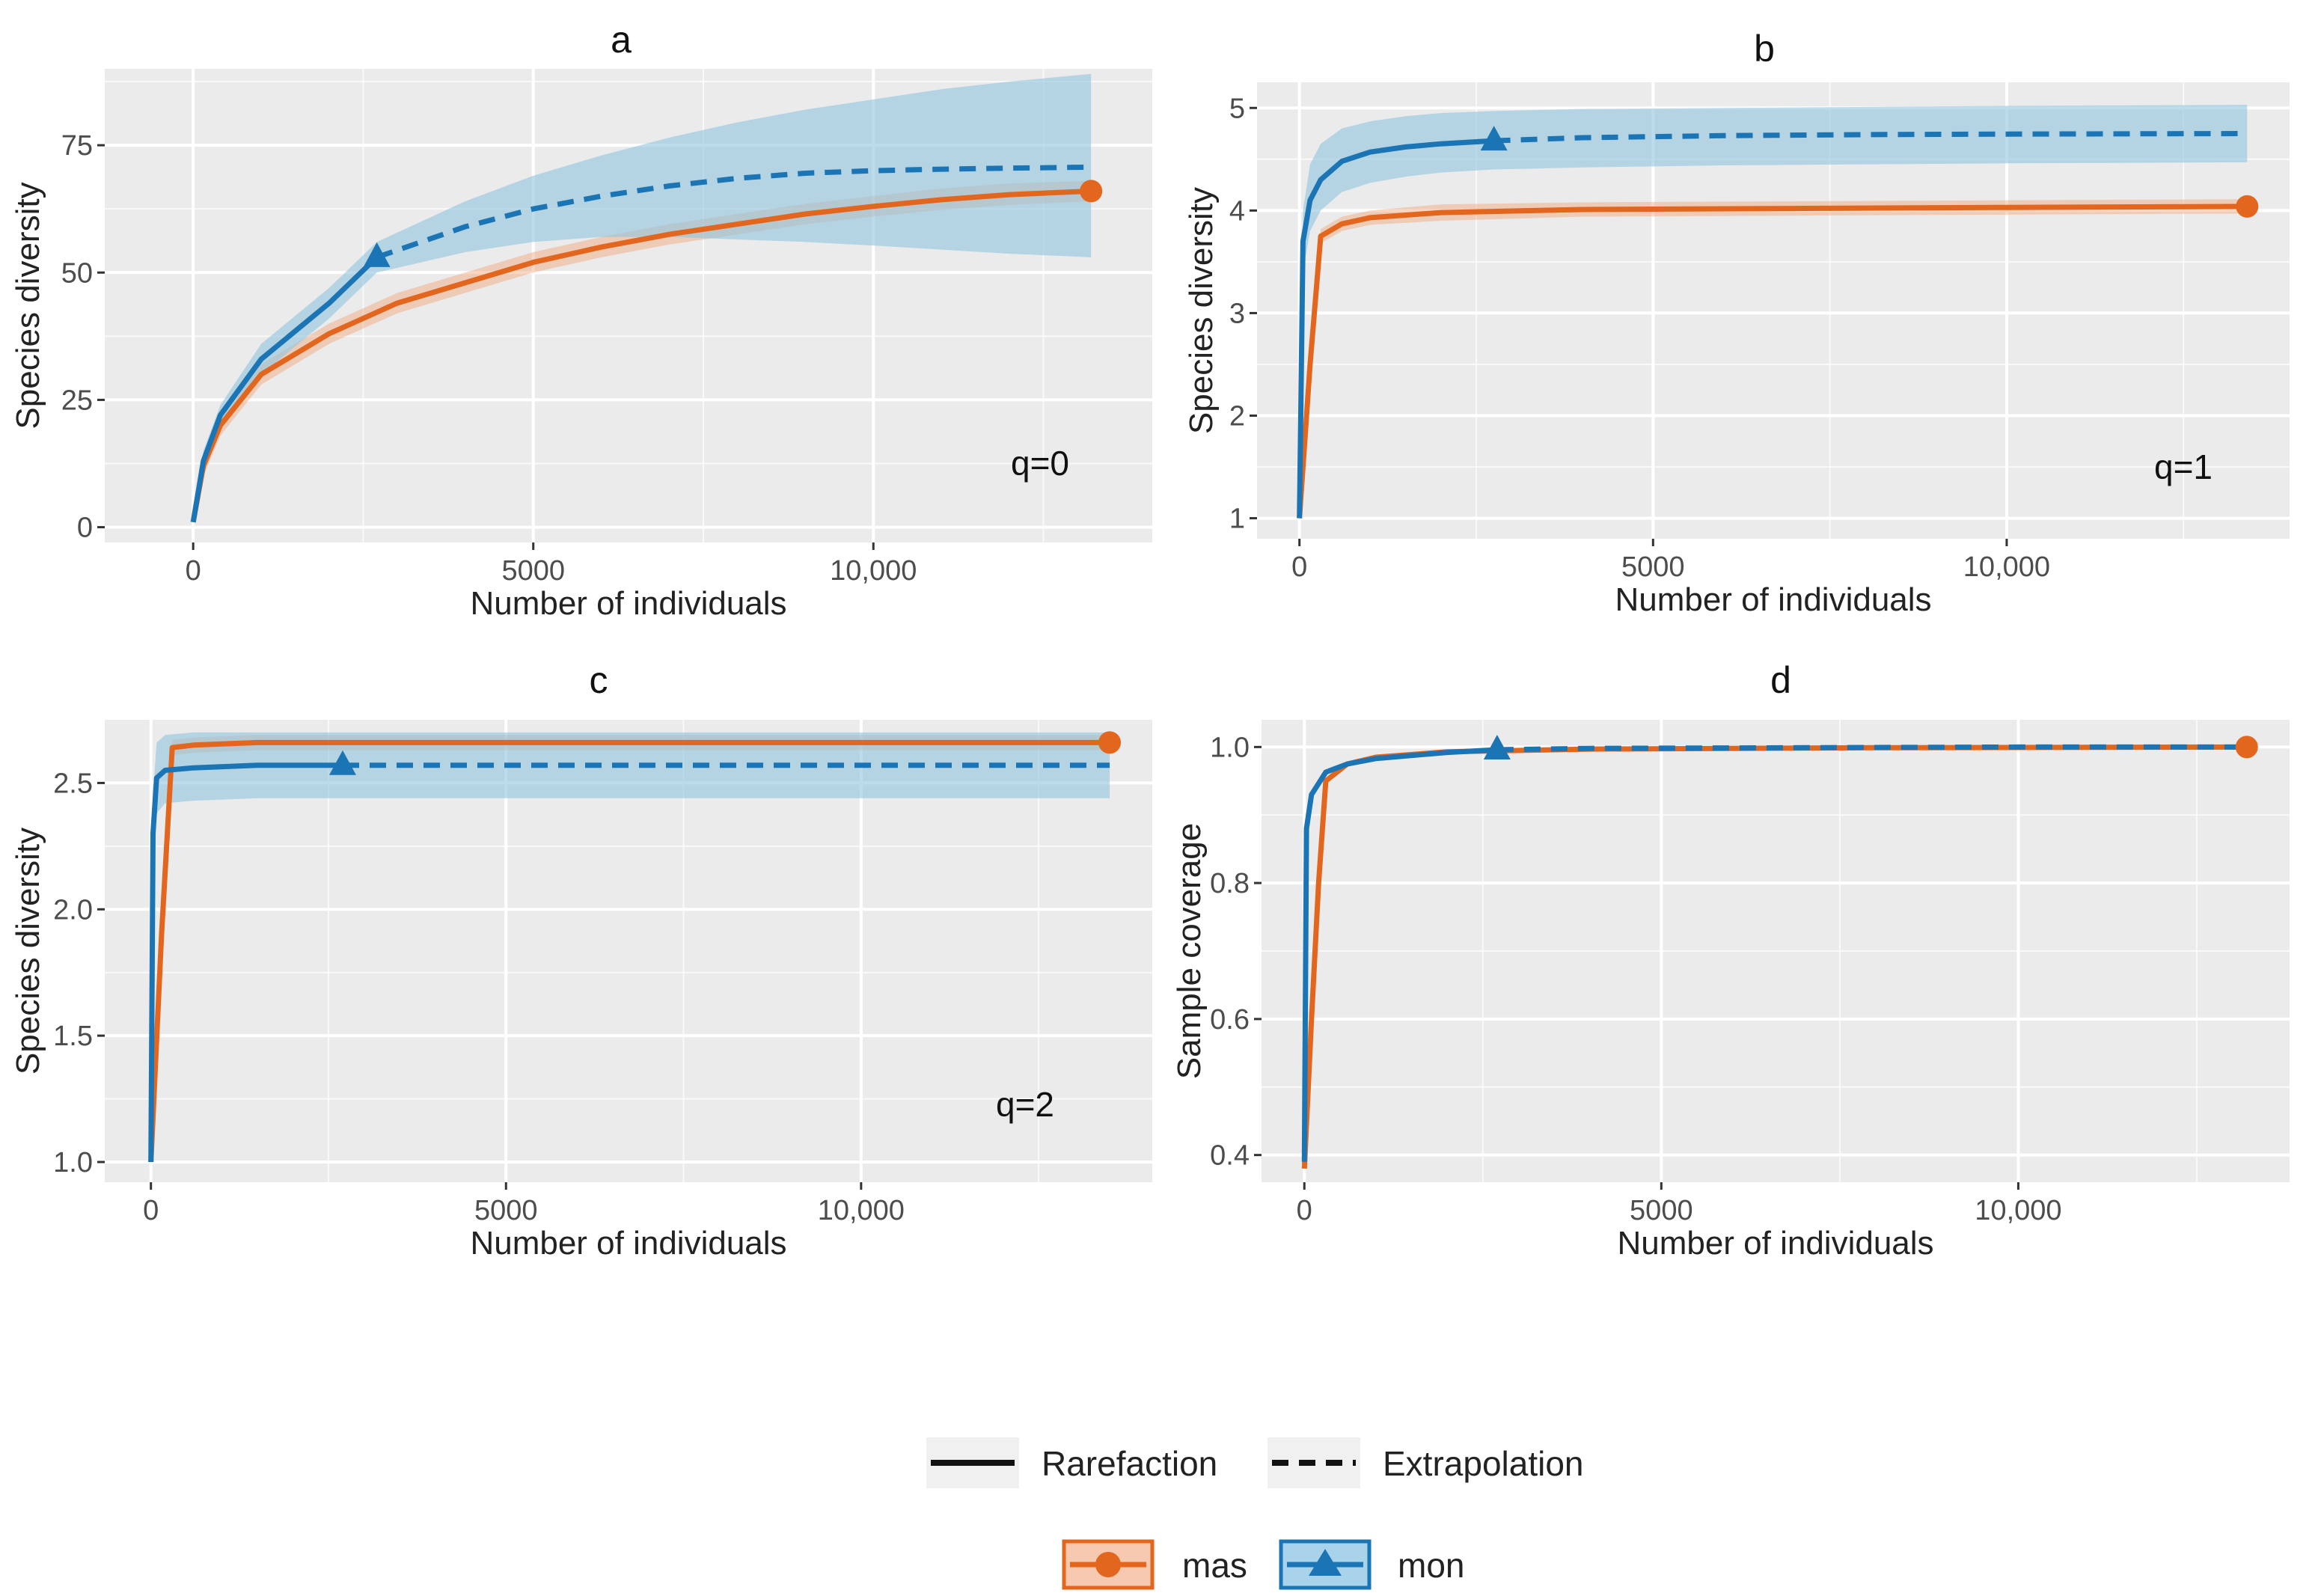 The image size is (2324, 1596). Describe the element at coordinates (1025, 1105) in the screenshot. I see `q-annotation: q=2` at that location.